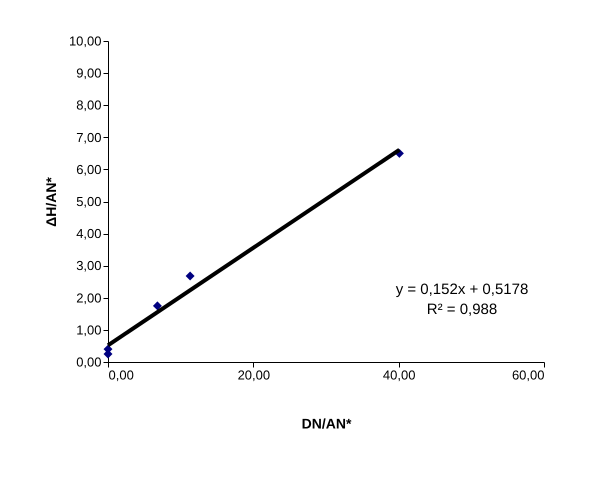 The width and height of the screenshot is (593, 477). I want to click on annotation: y = 0,152x + 0,5178, so click(462, 289).